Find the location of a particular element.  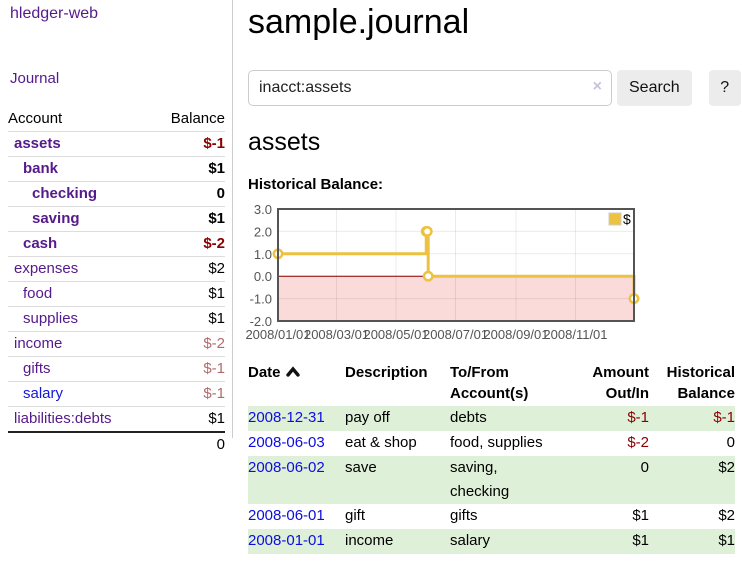

date-cell: 2008-06-01 is located at coordinates (296, 516).